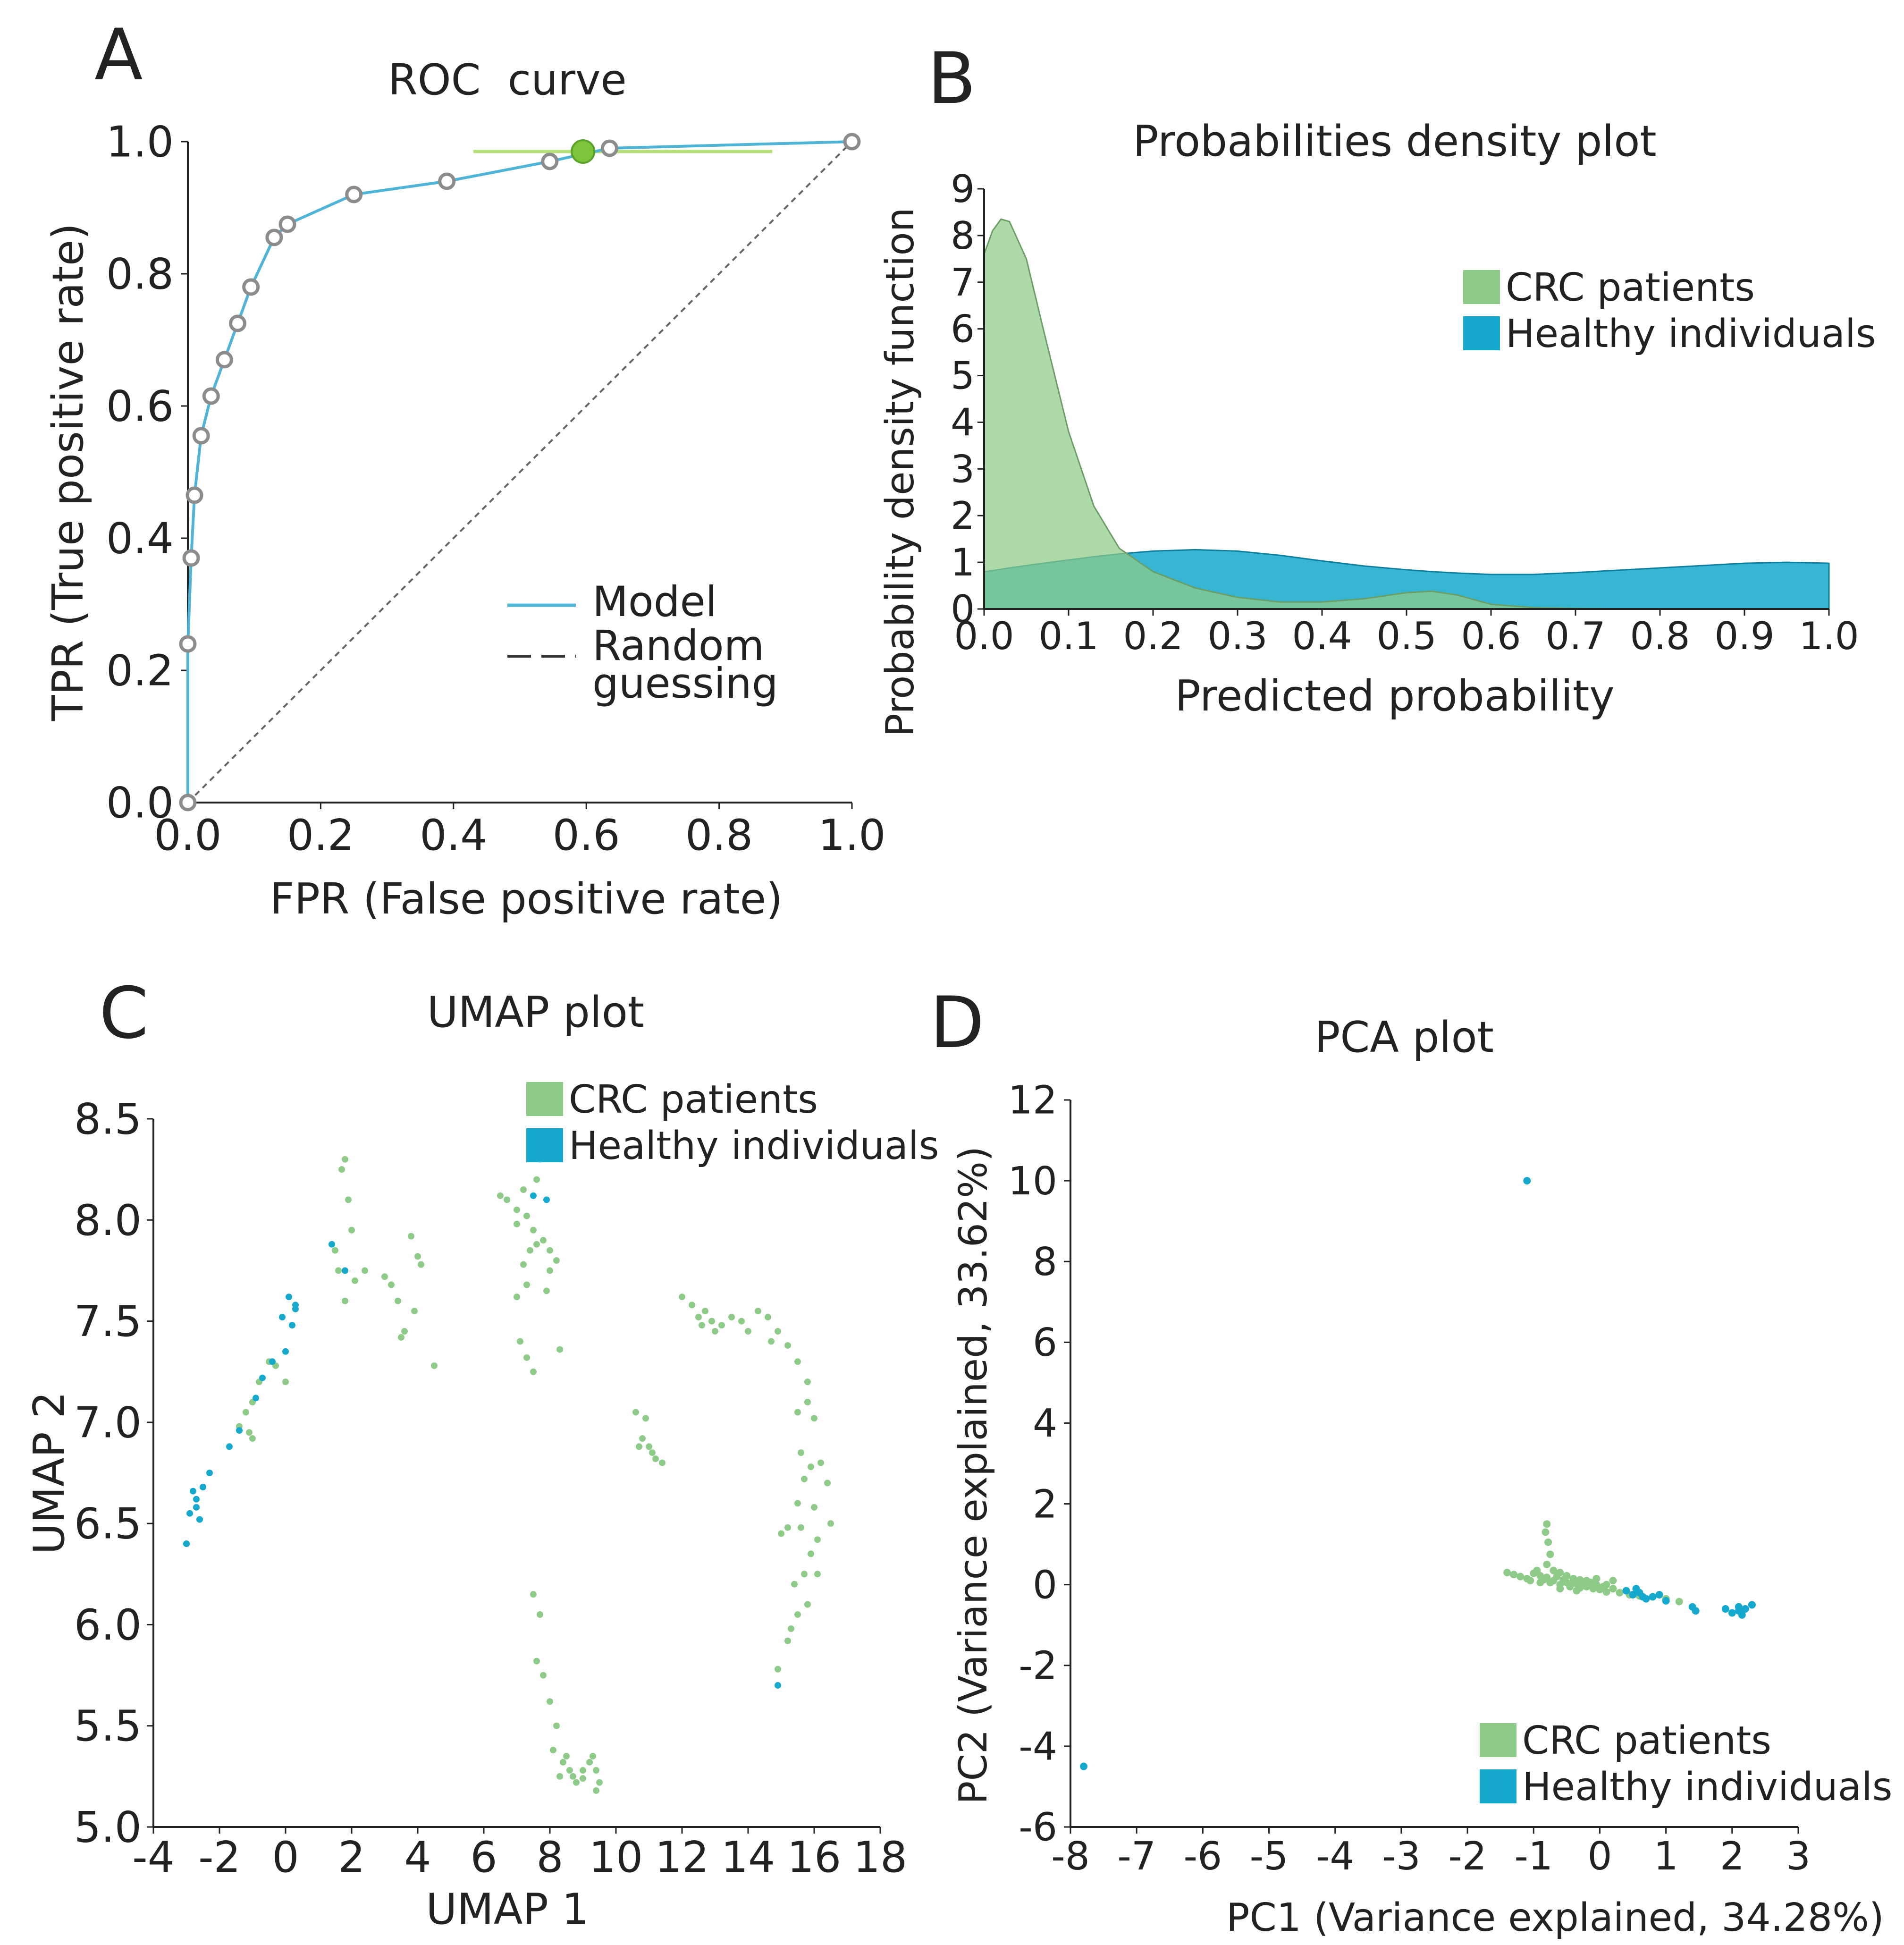  Describe the element at coordinates (453, 835) in the screenshot. I see `x-tick-label: 0.4` at that location.